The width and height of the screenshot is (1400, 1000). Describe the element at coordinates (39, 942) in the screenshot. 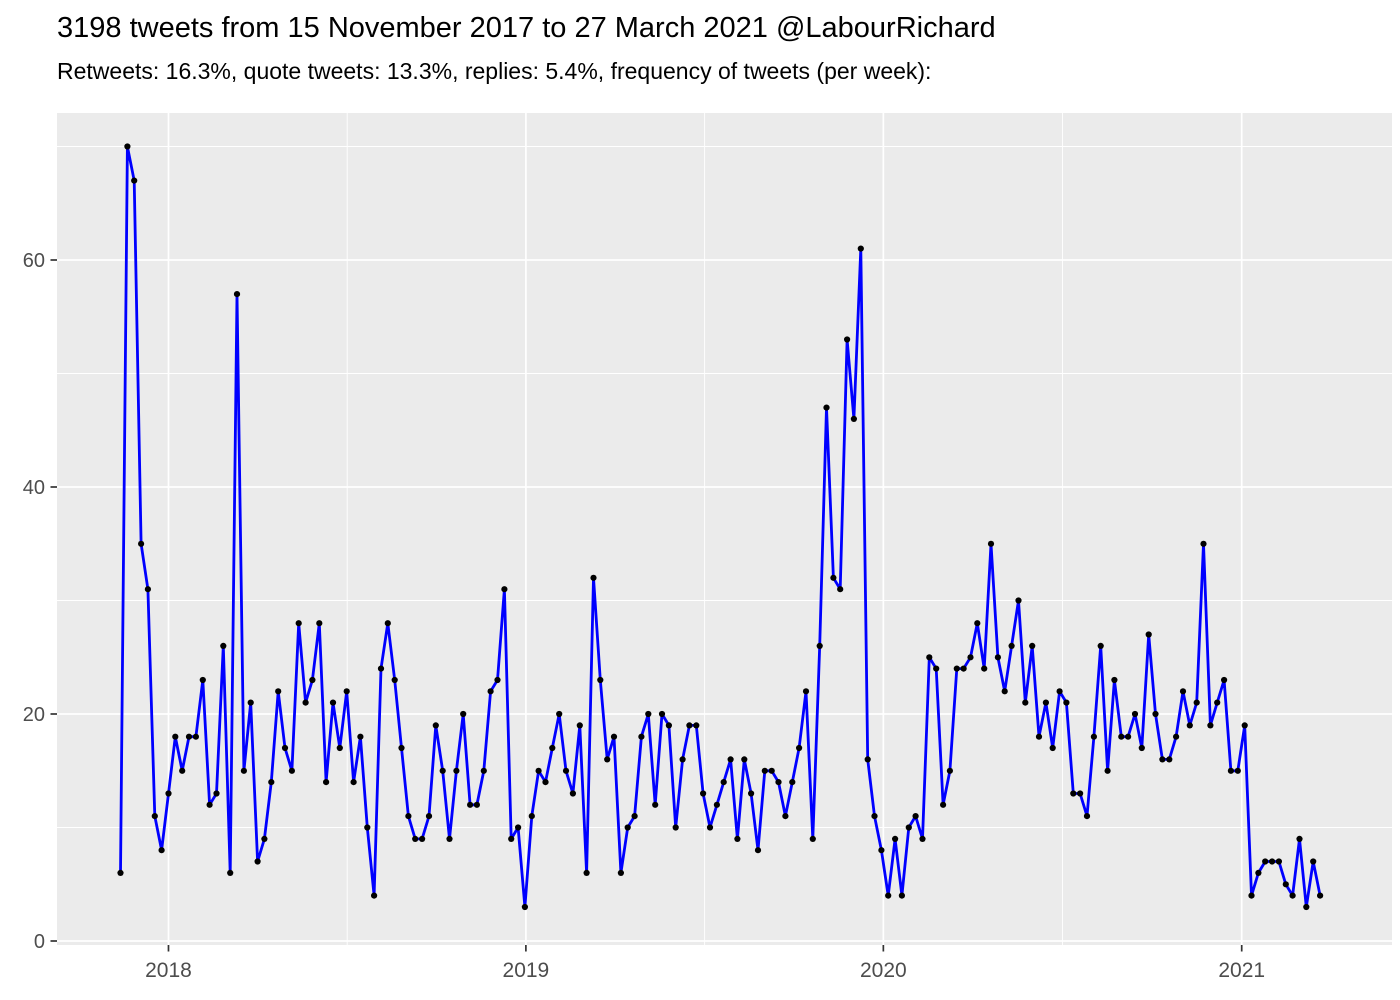

I see `y-tick-label: 0` at that location.